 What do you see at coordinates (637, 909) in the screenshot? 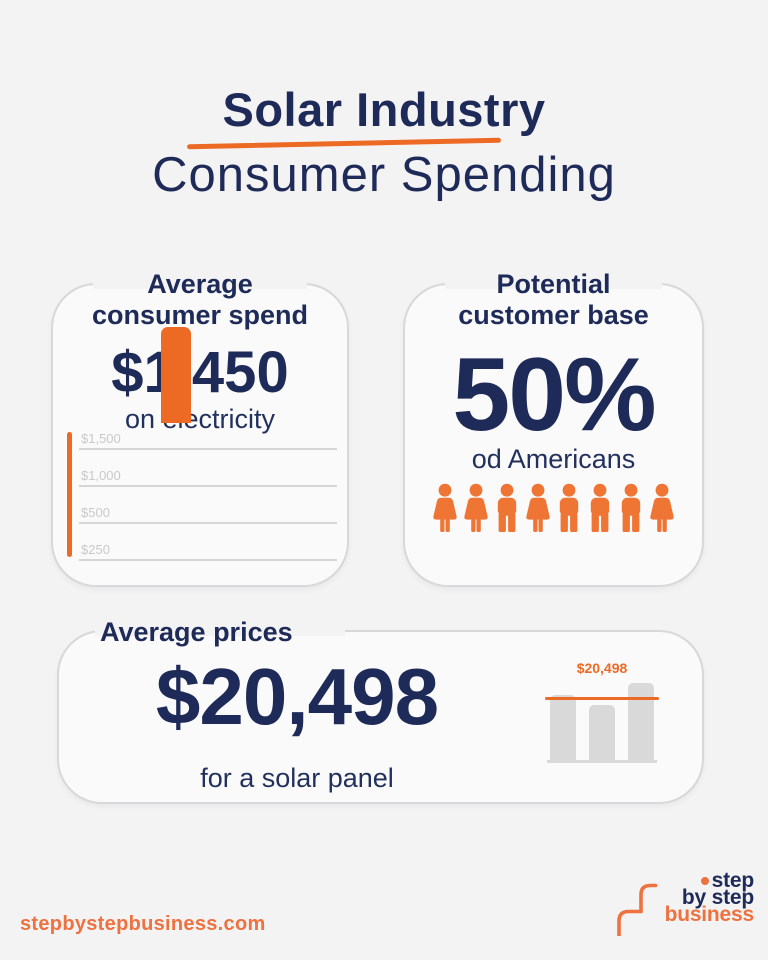
I see `stairs-icon` at bounding box center [637, 909].